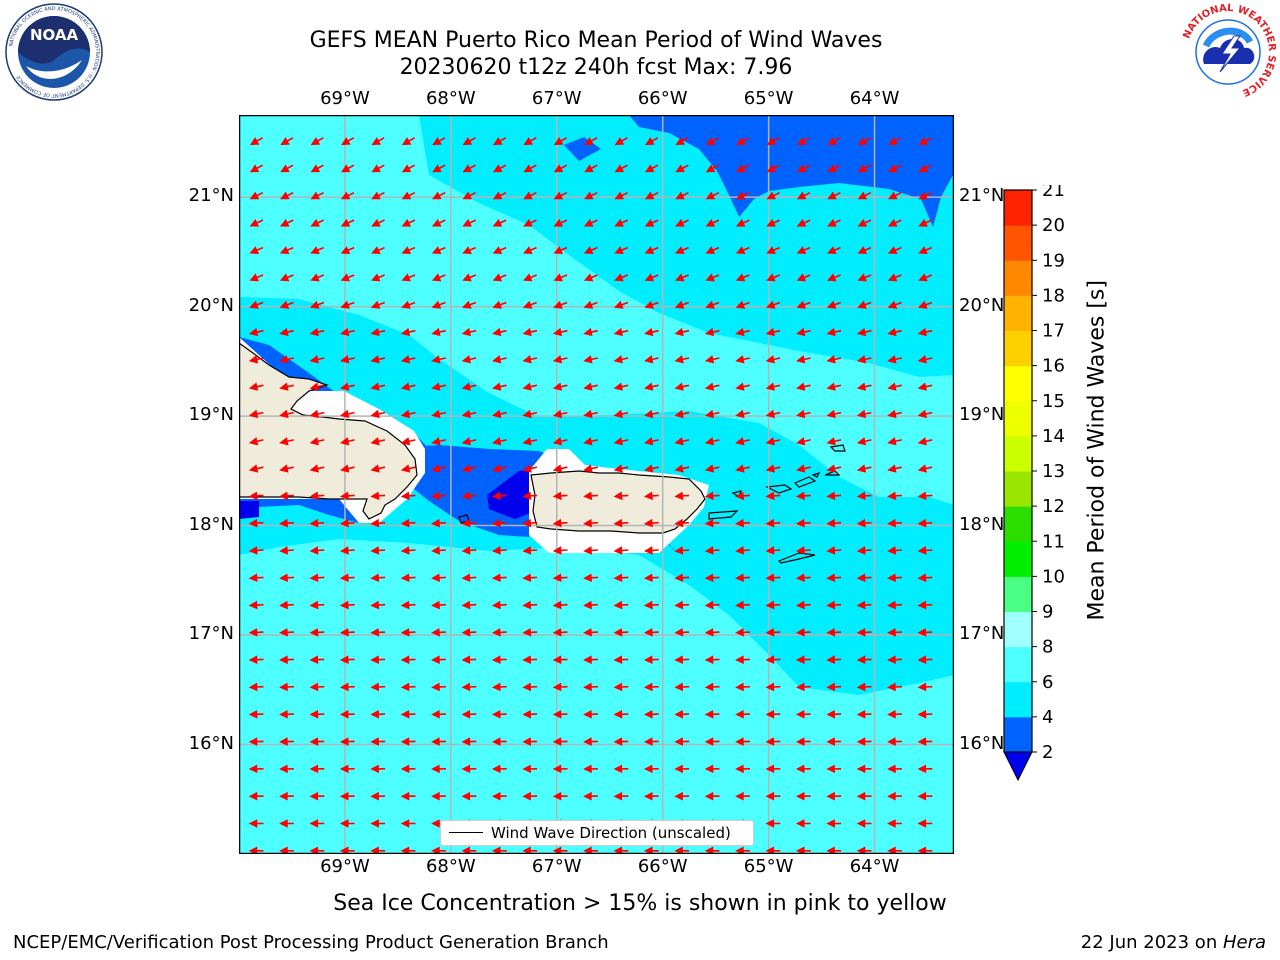  Describe the element at coordinates (768, 98) in the screenshot. I see `lon-tick-top: 65°W` at that location.